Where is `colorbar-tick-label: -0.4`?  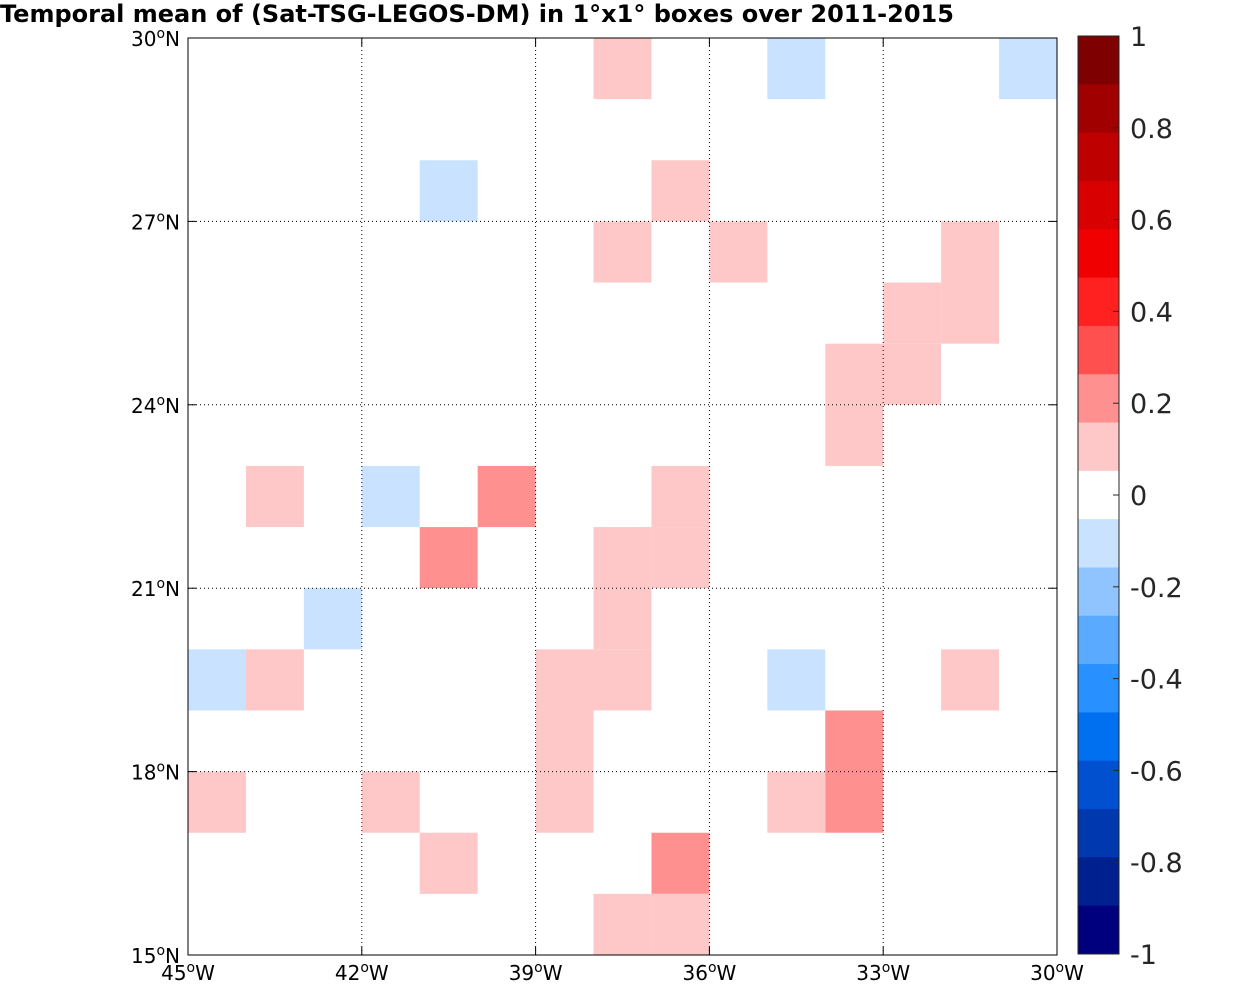
colorbar-tick-label: -0.4 is located at coordinates (1156, 680).